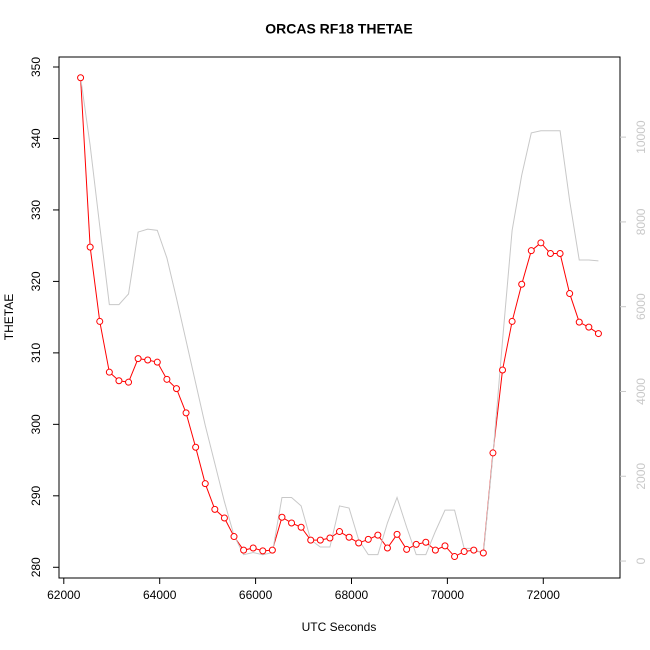  Describe the element at coordinates (36, 353) in the screenshot. I see `y-tick-label: 310` at that location.